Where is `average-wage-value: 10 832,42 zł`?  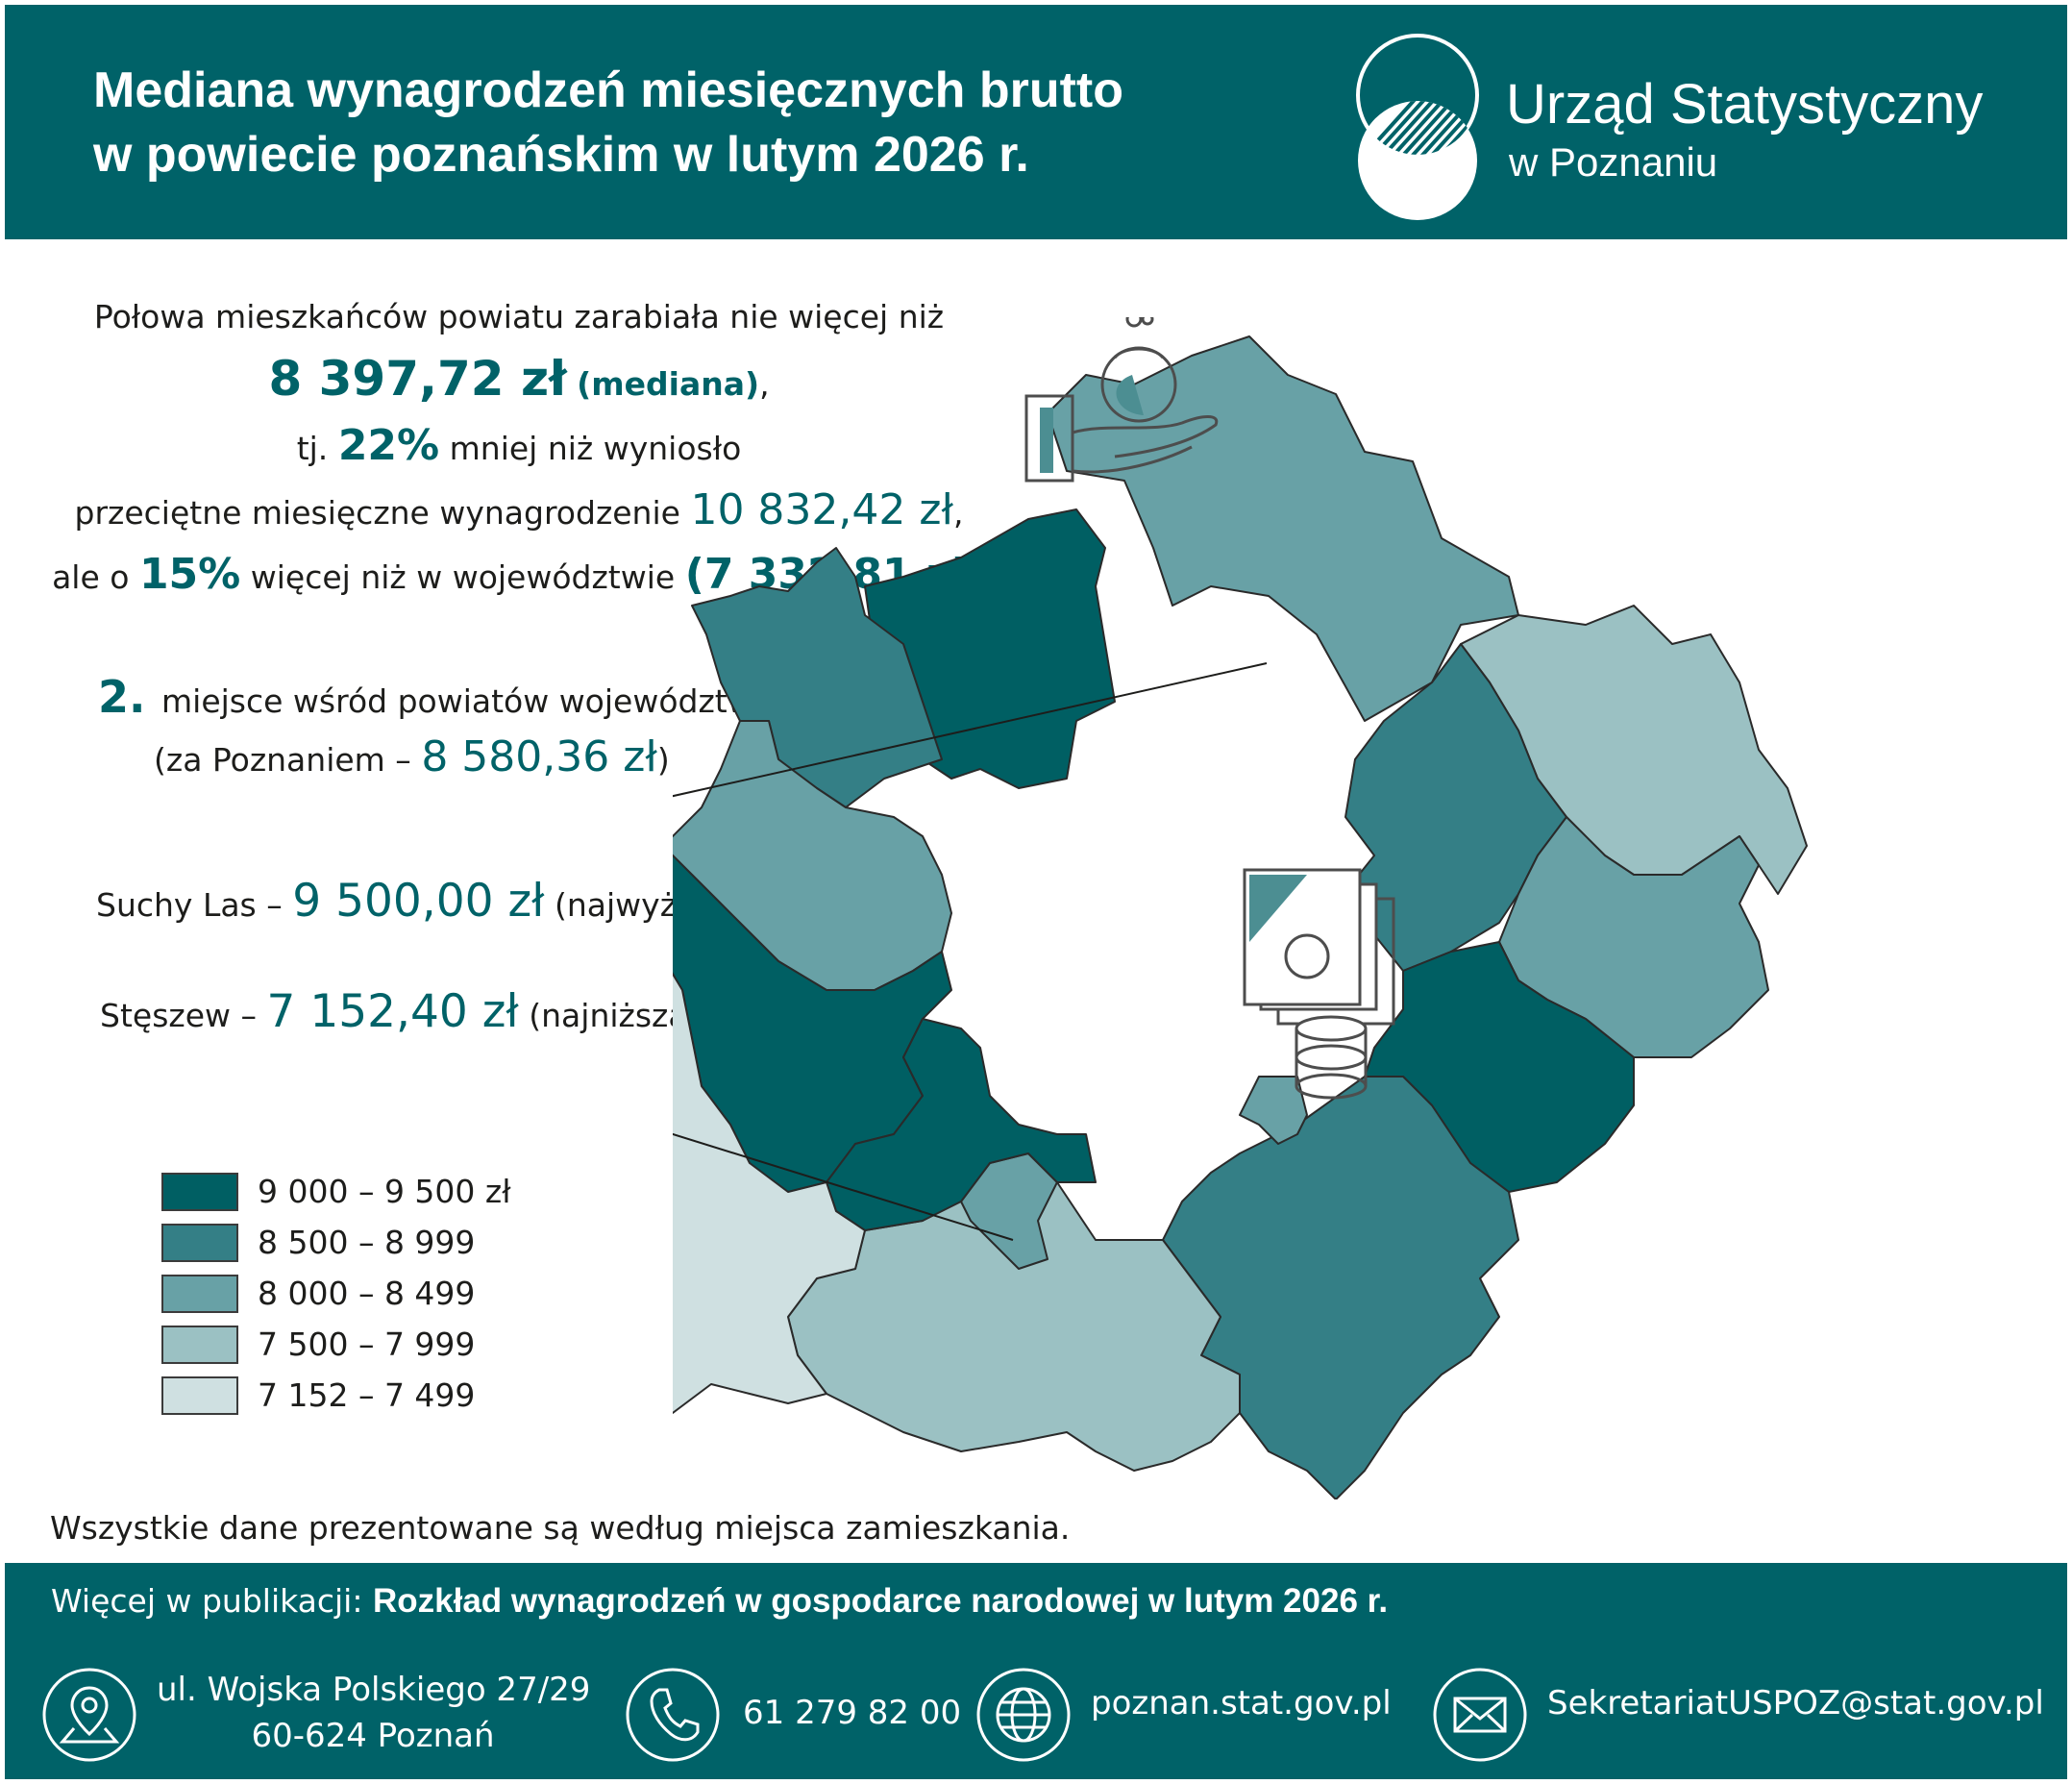
average-wage-value: 10 832,42 zł is located at coordinates (821, 509).